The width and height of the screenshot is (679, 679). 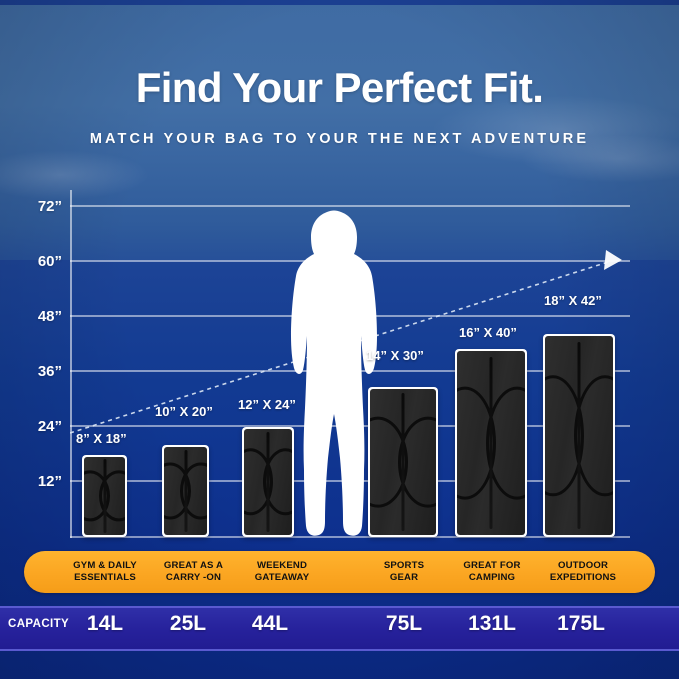 I want to click on capacity-value-3: 44L, so click(x=270, y=623).